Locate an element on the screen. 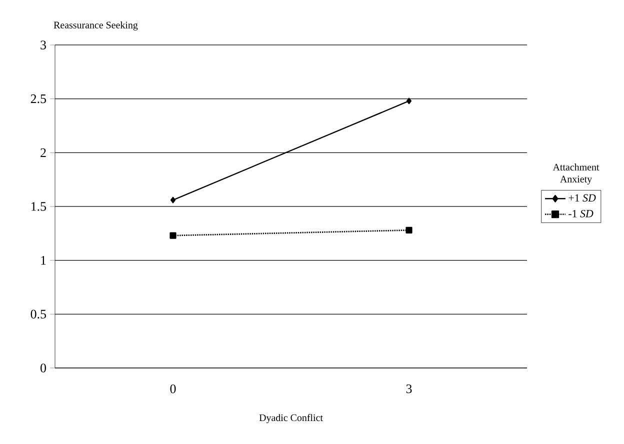 This screenshot has width=624, height=444. x-axis-title: Dyadic Conflict is located at coordinates (291, 419).